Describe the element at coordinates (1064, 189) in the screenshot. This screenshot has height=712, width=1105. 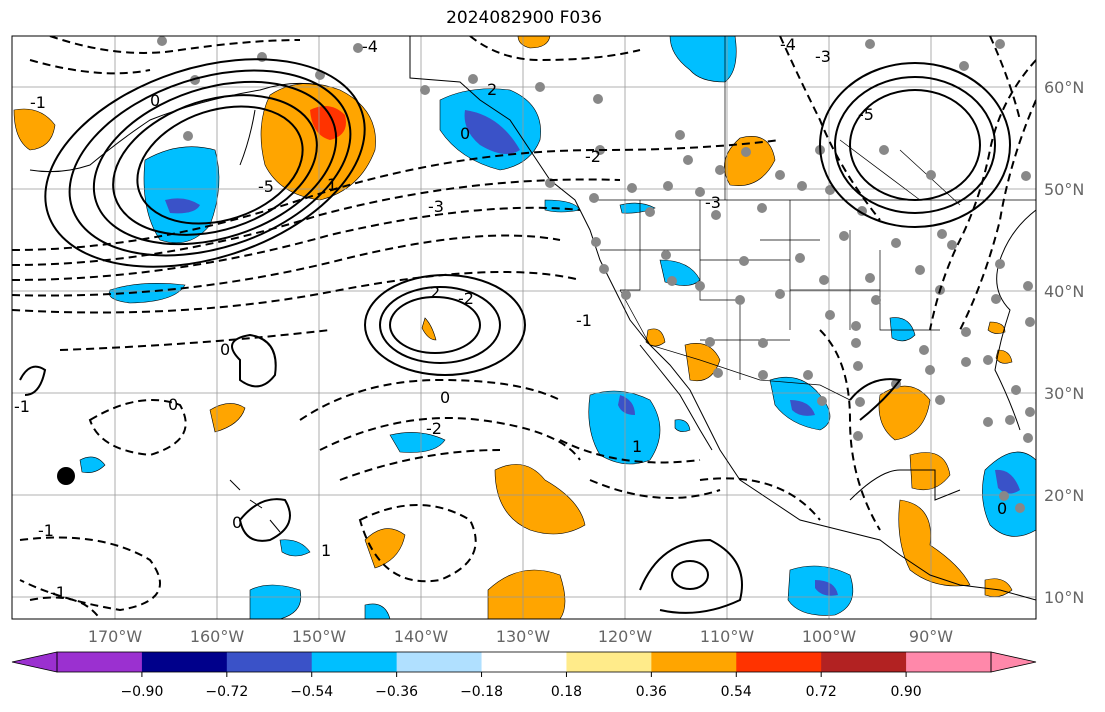
I see `lat-label: 50°N` at that location.